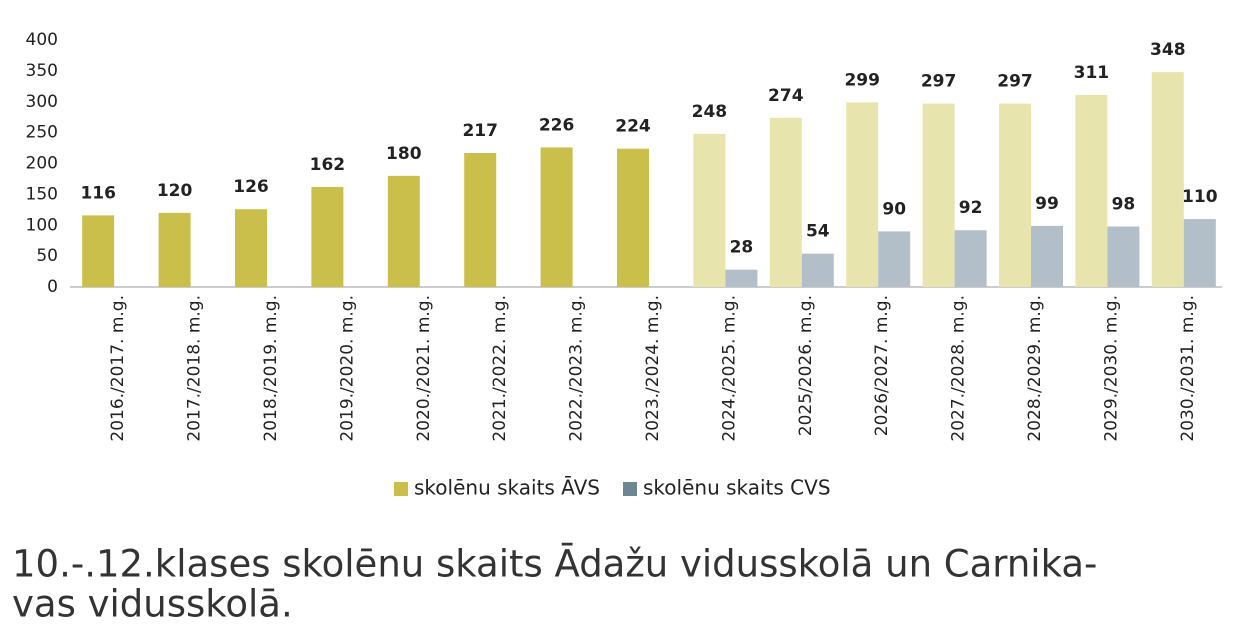 This screenshot has width=1246, height=634. Describe the element at coordinates (633, 127) in the screenshot. I see `value-label: 224` at that location.